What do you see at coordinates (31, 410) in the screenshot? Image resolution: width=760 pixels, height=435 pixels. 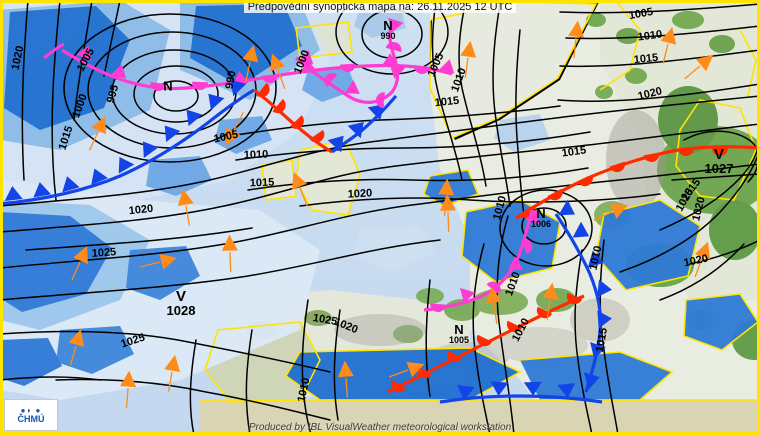 I see `chmu-logo-glyphs: ●◗ ●` at bounding box center [31, 410].